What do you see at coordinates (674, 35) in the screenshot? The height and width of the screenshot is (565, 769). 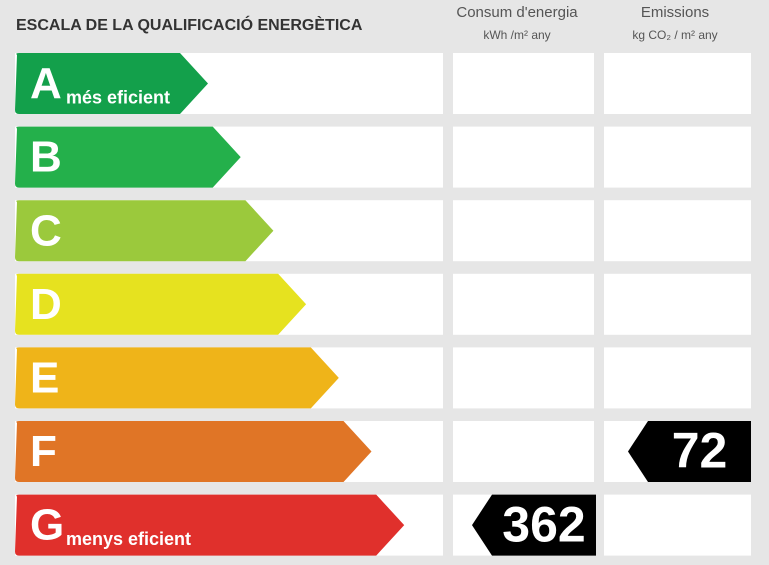 I see `column-unit: kg CO₂ / m² any` at bounding box center [674, 35].